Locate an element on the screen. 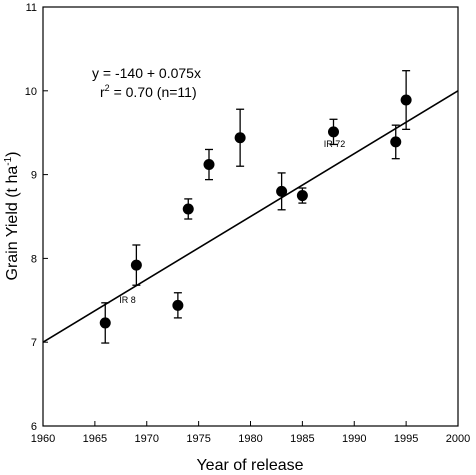 Image resolution: width=476 pixels, height=475 pixels. y-tick-label: 6 is located at coordinates (34, 427).